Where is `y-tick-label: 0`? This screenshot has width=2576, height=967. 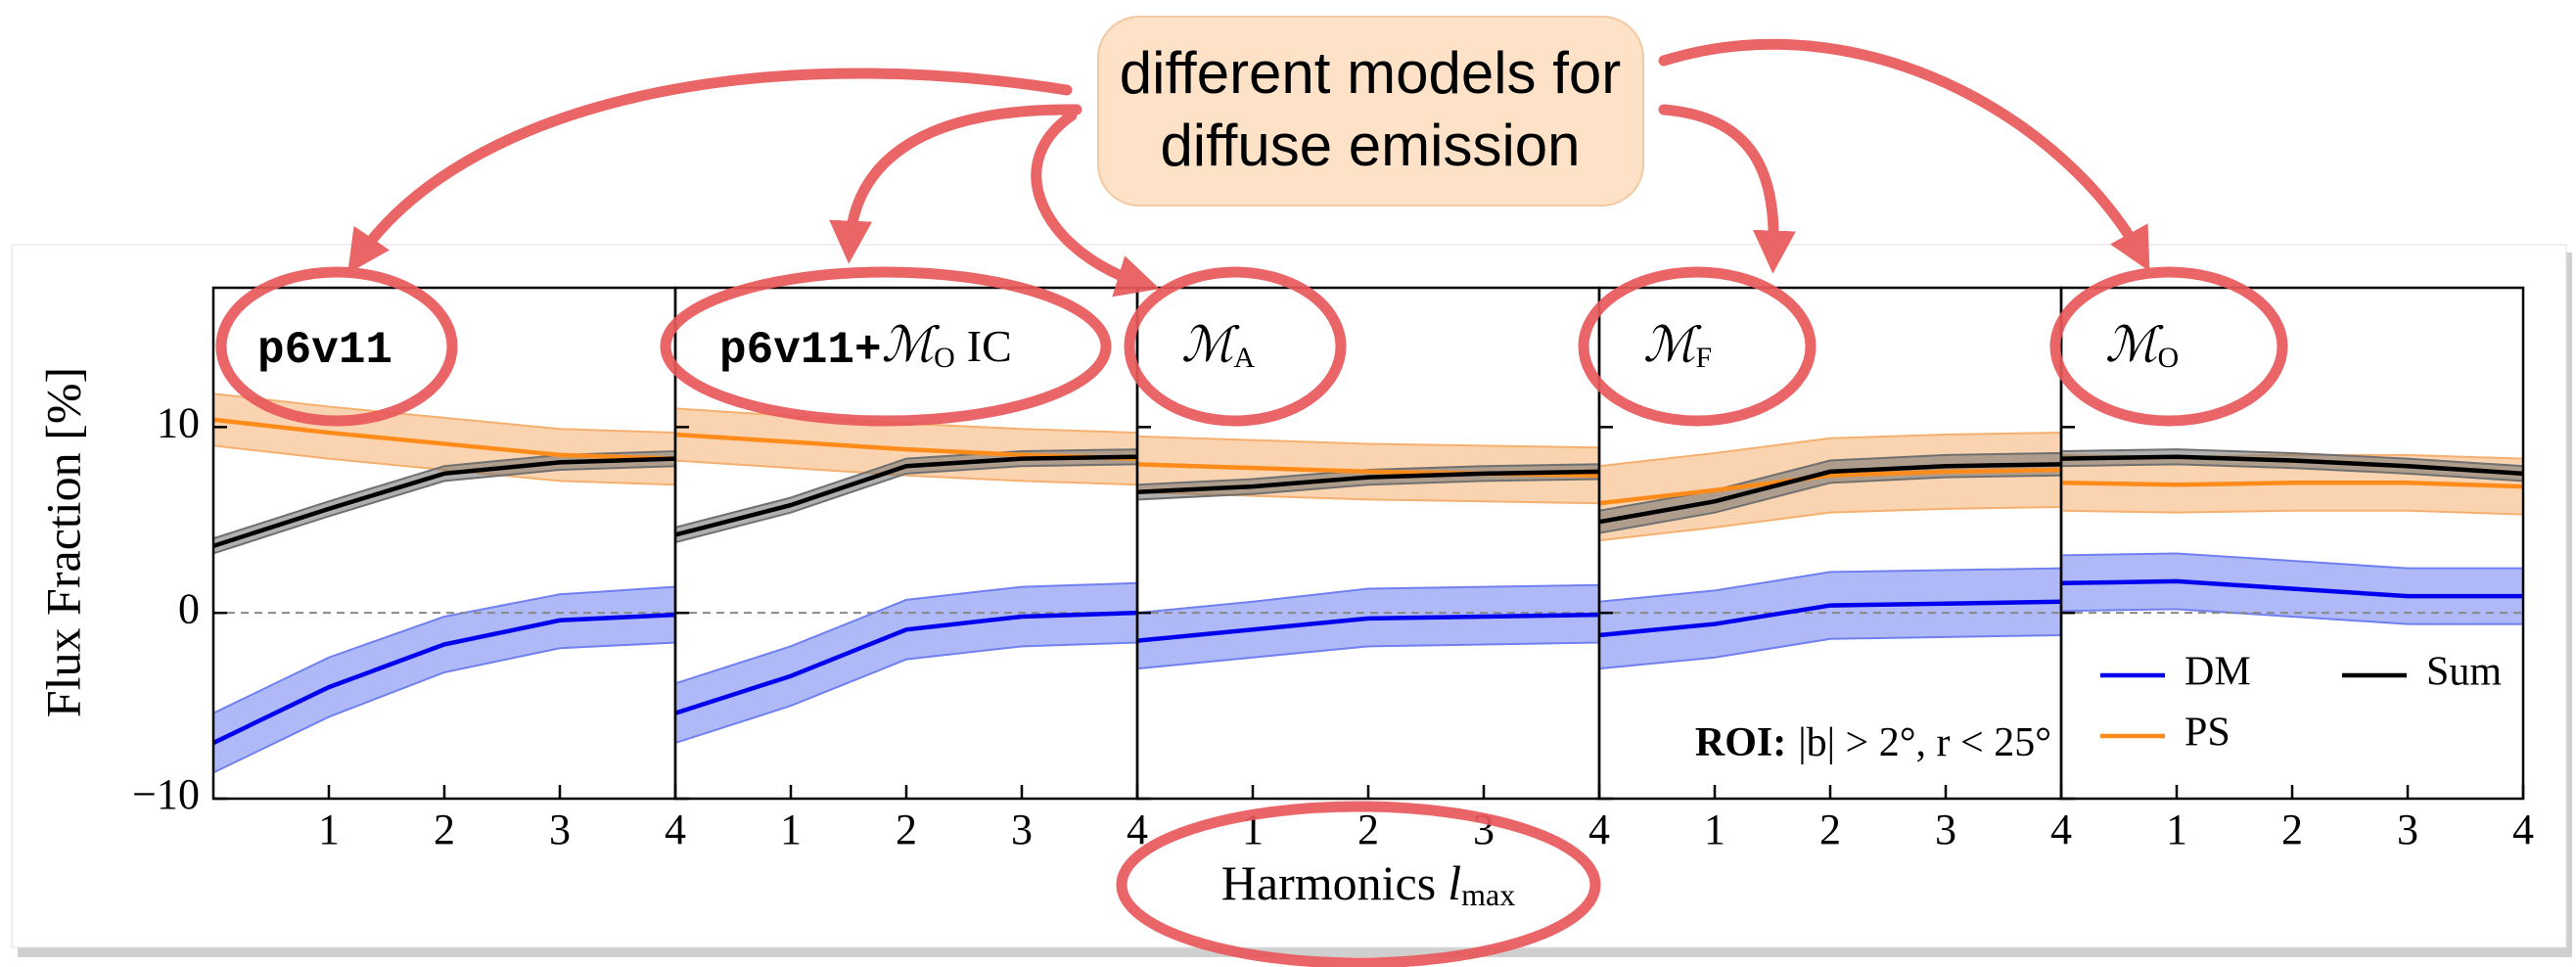
y-tick-label: 0 is located at coordinates (189, 608).